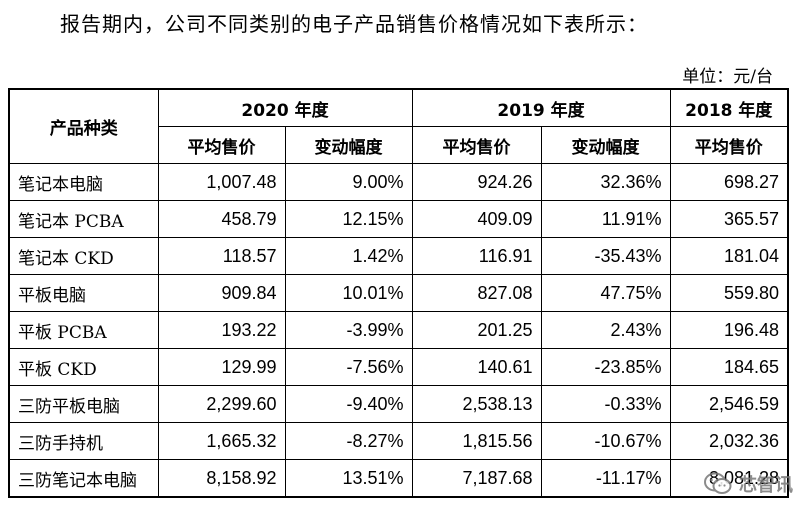  What do you see at coordinates (221, 293) in the screenshot?
I see `avg-price-2020-cell: 909.84` at bounding box center [221, 293].